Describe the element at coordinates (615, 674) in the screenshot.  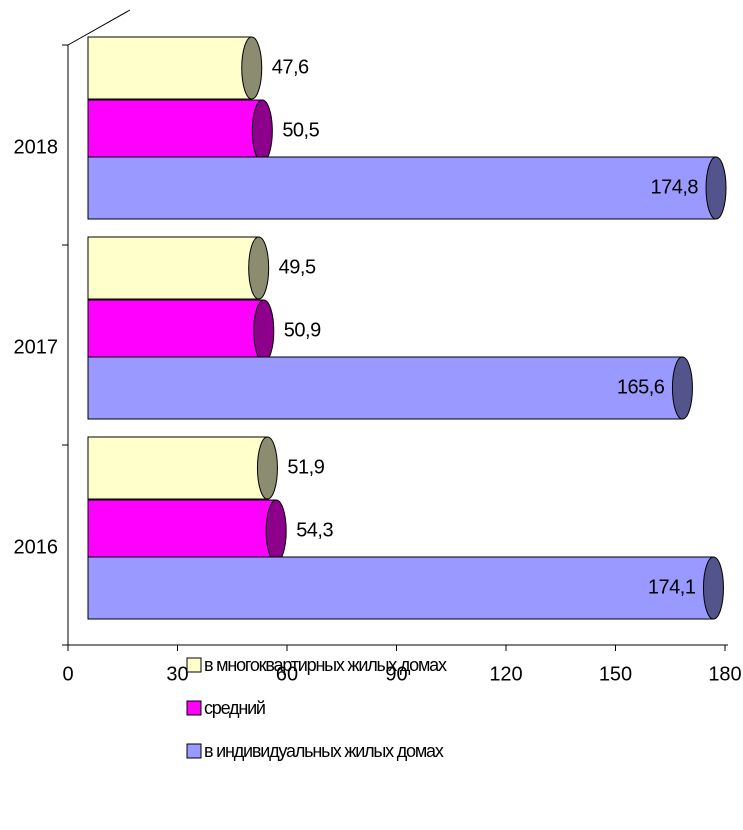
I see `x-tick-label: 150` at that location.